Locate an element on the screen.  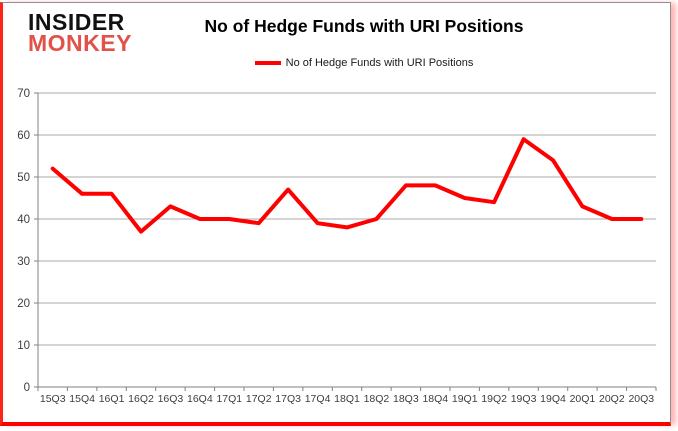
x-tick-label: 15Q4 is located at coordinates (82, 399).